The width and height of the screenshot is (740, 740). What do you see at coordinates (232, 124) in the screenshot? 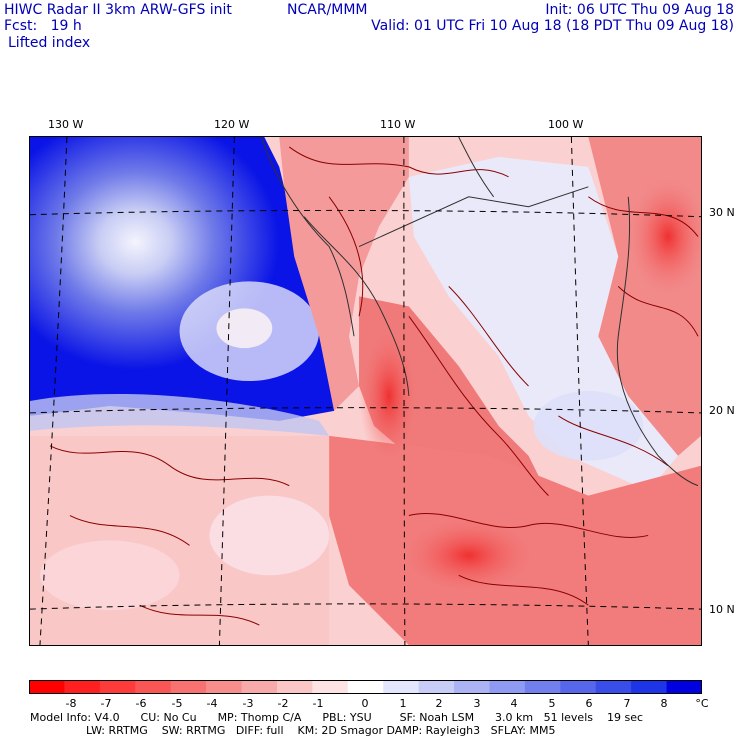
I see `lon-label-120w: 120 W` at bounding box center [232, 124].